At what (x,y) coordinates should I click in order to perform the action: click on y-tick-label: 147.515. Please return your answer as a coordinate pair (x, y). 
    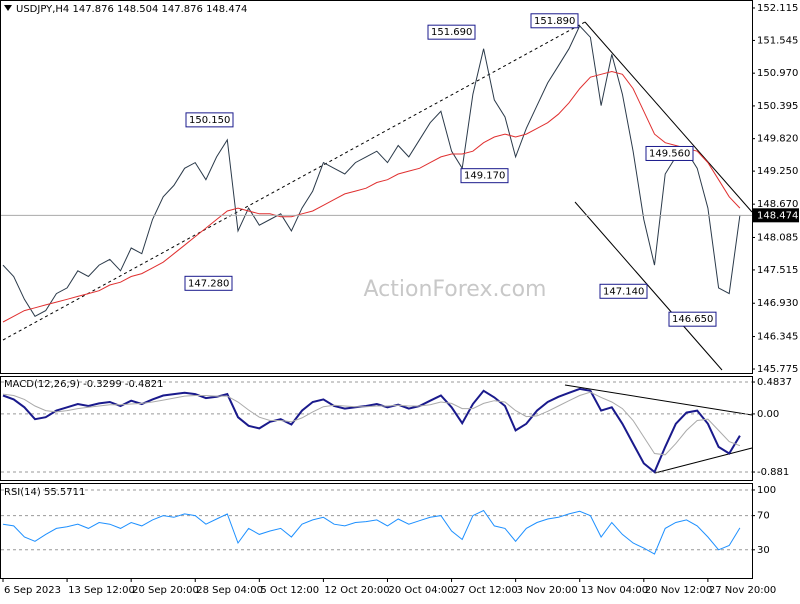
    Looking at the image, I should click on (777, 270).